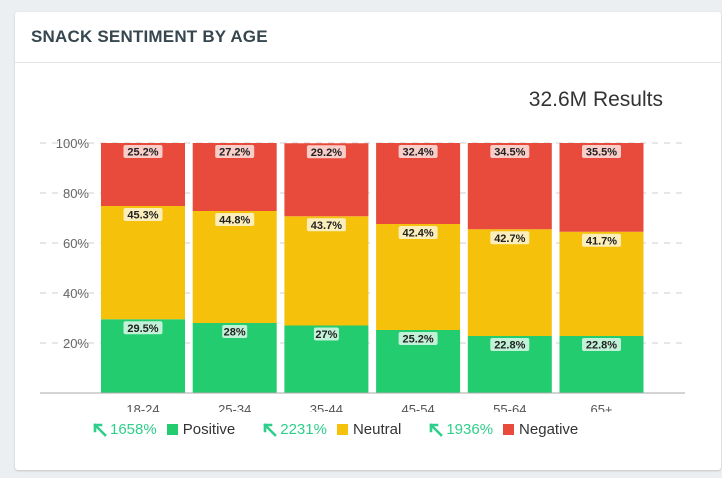 Image resolution: width=722 pixels, height=478 pixels. I want to click on data-label: 27.2%, so click(234, 153).